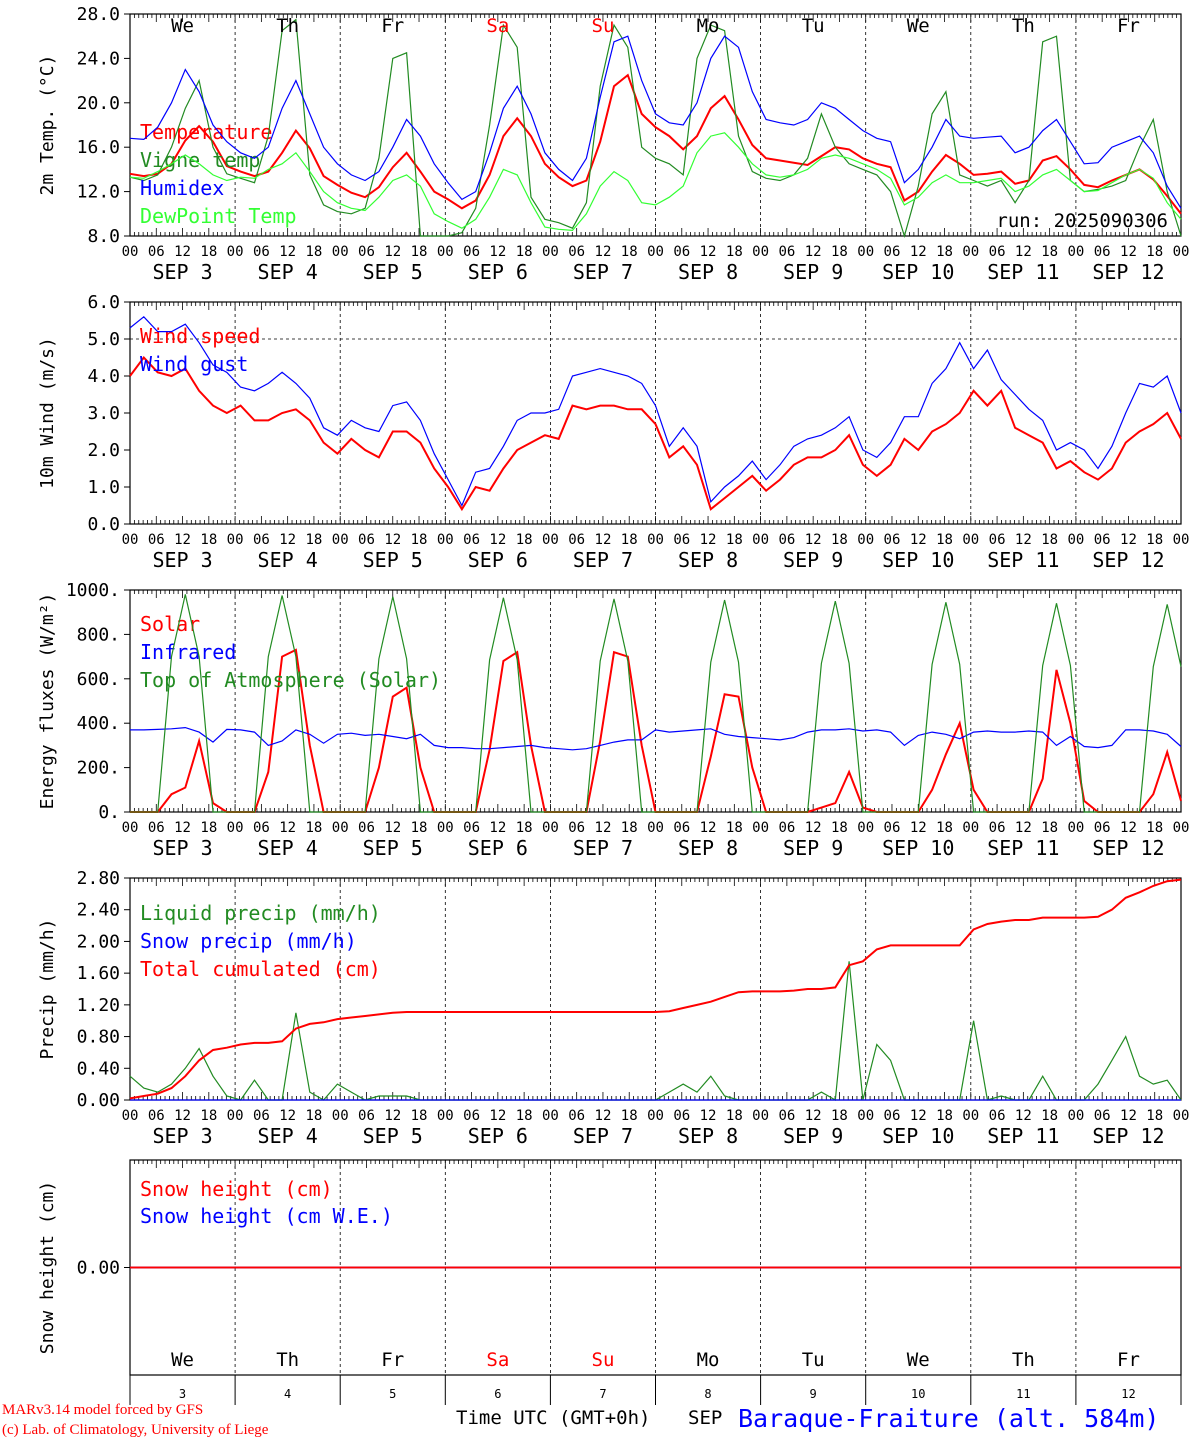  I want to click on weekday-label-top: We, so click(918, 26).